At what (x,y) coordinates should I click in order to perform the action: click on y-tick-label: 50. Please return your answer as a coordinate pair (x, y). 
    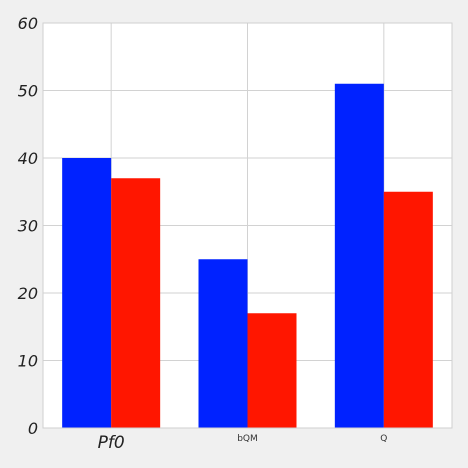
    Looking at the image, I should click on (28, 91).